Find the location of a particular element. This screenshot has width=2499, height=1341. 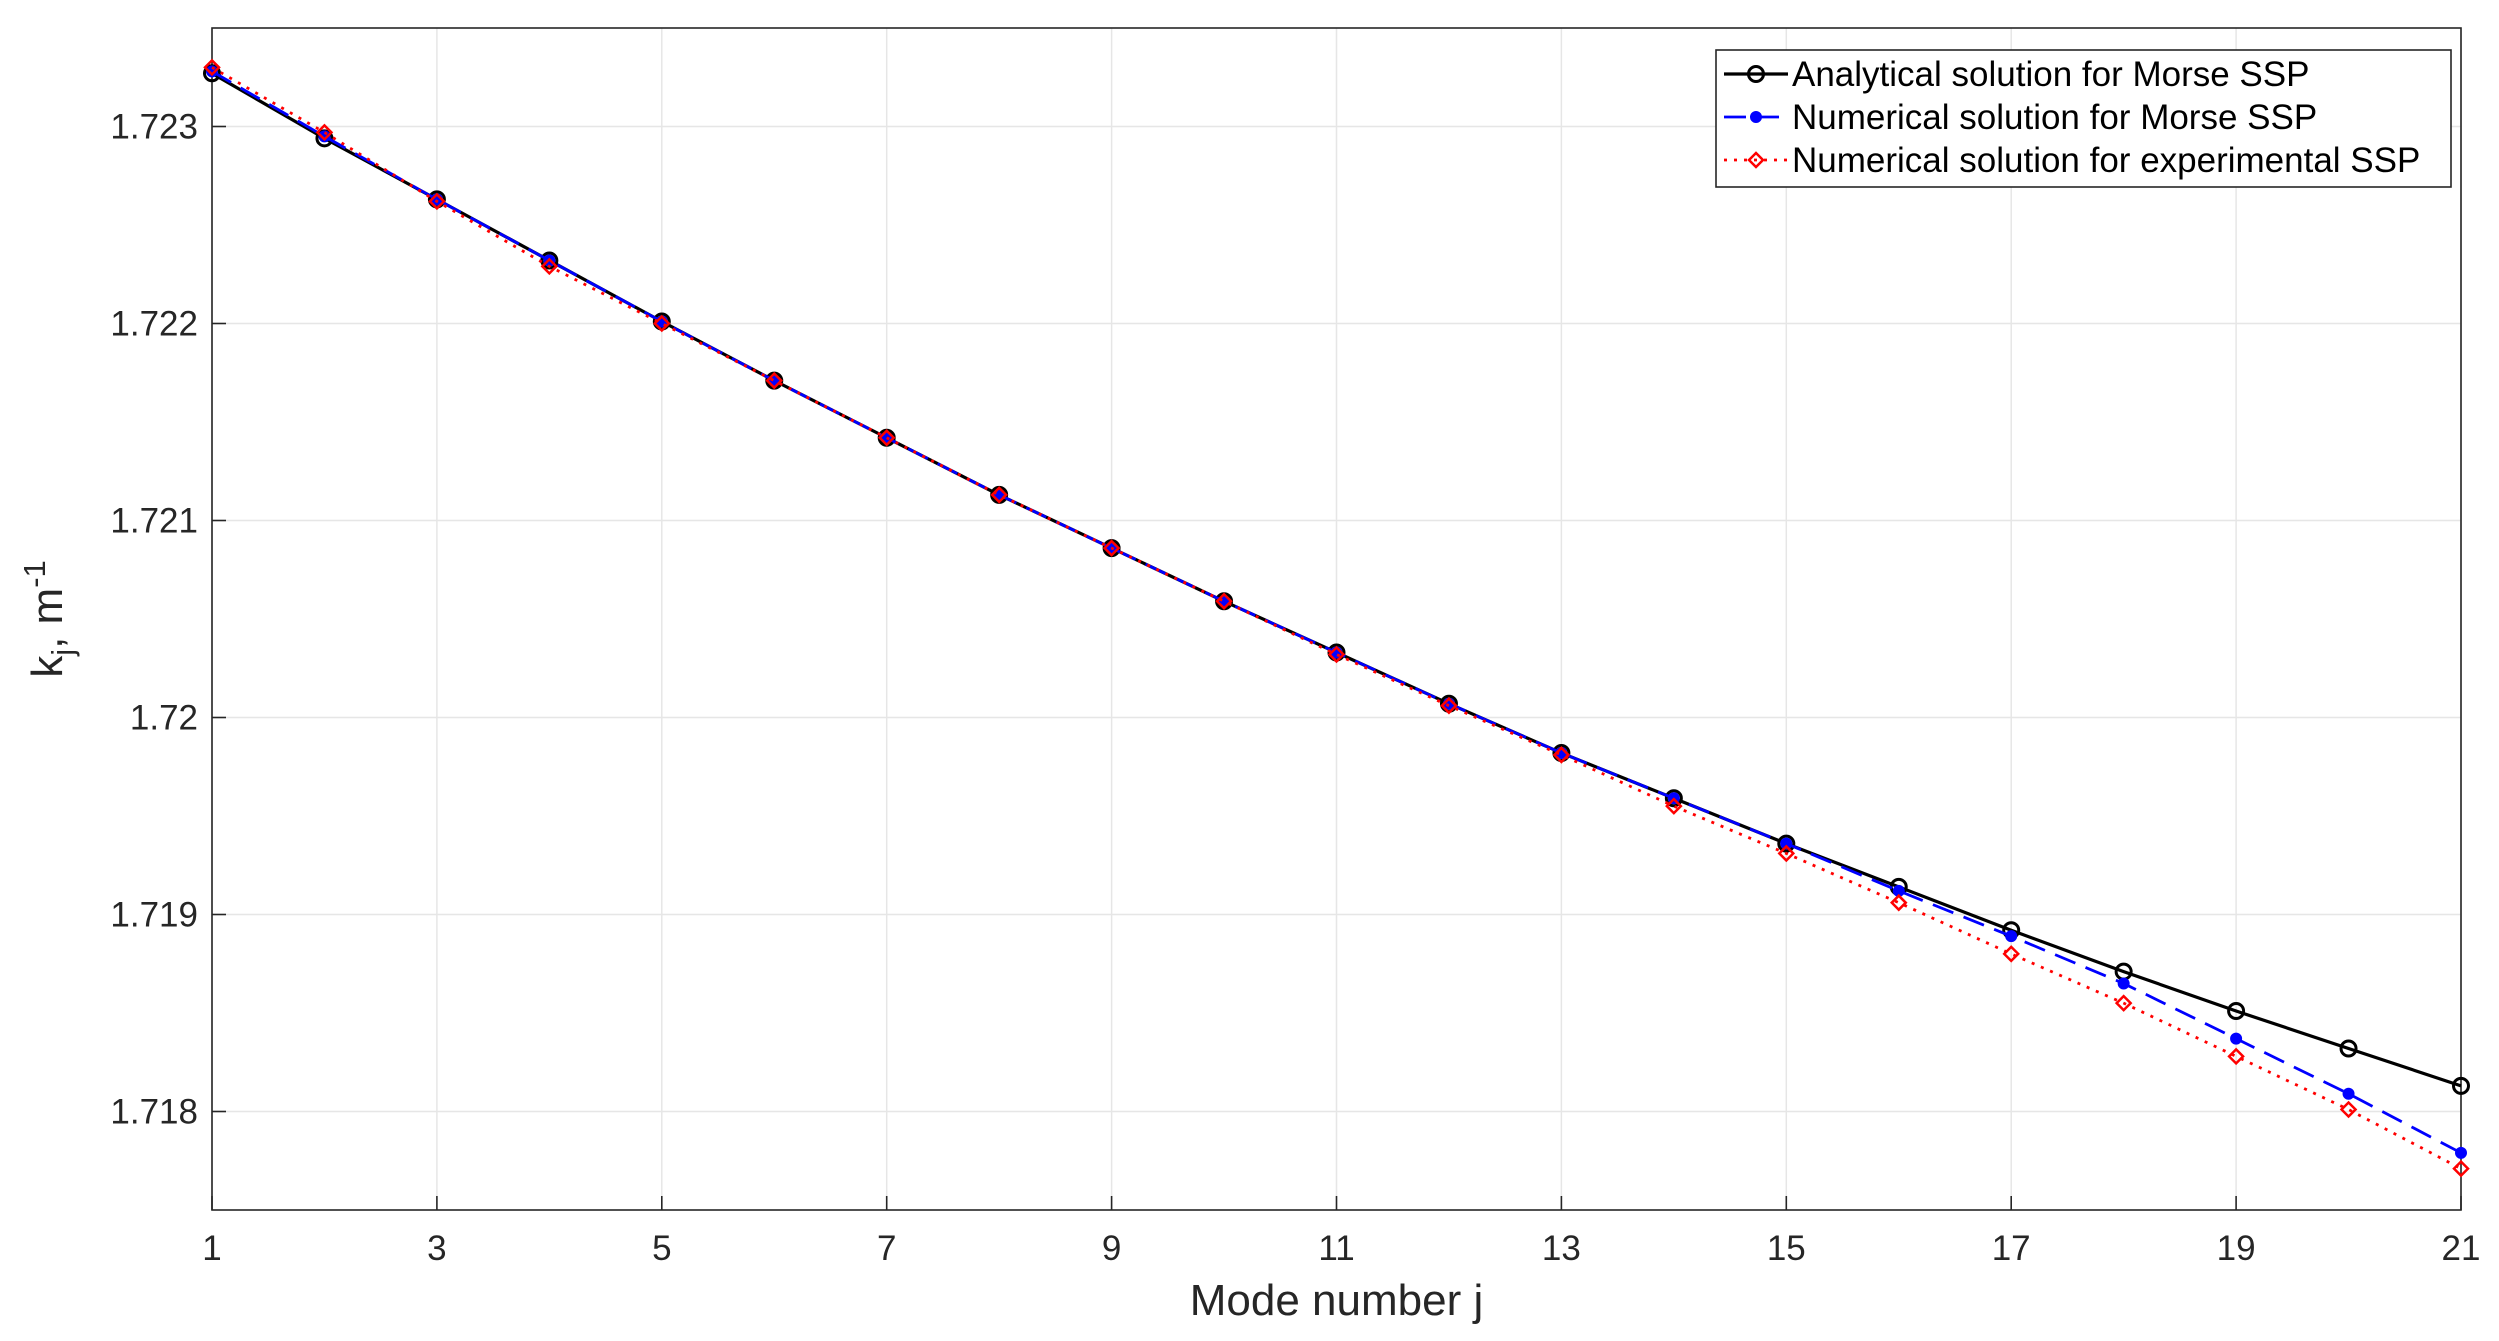

legend-label: Numerical solution for Morse SSP is located at coordinates (2054, 117).